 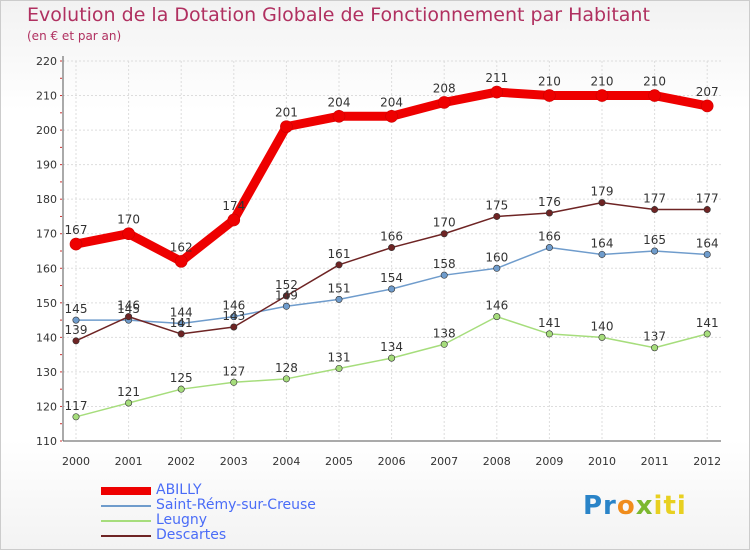 What do you see at coordinates (602, 243) in the screenshot?
I see `data-label-saint-r-my-sur-creuse: 164` at bounding box center [602, 243].